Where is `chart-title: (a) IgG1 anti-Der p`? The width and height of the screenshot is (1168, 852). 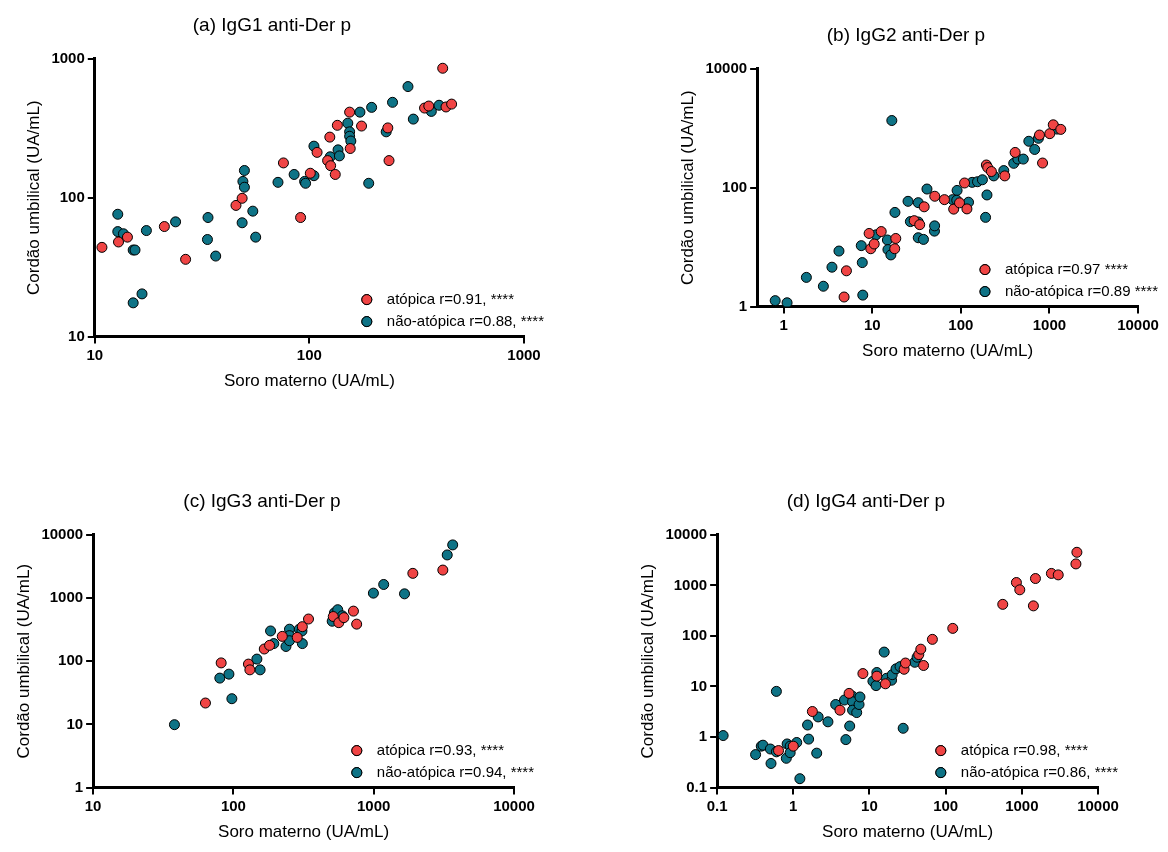
chart-title: (a) IgG1 anti-Der p is located at coordinates (272, 24).